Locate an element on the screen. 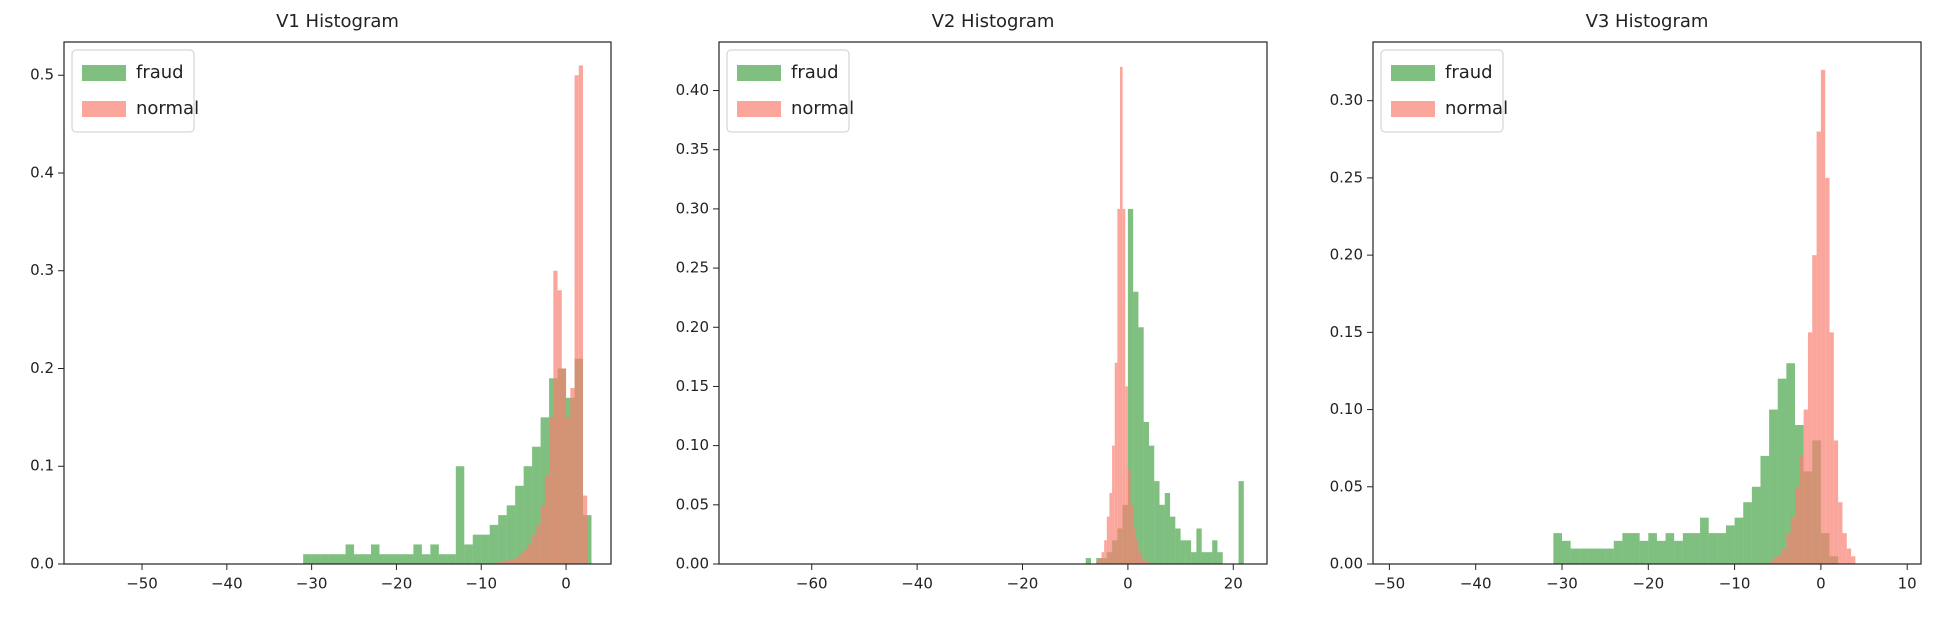 The image size is (1944, 622). legend-label: normal is located at coordinates (167, 108).